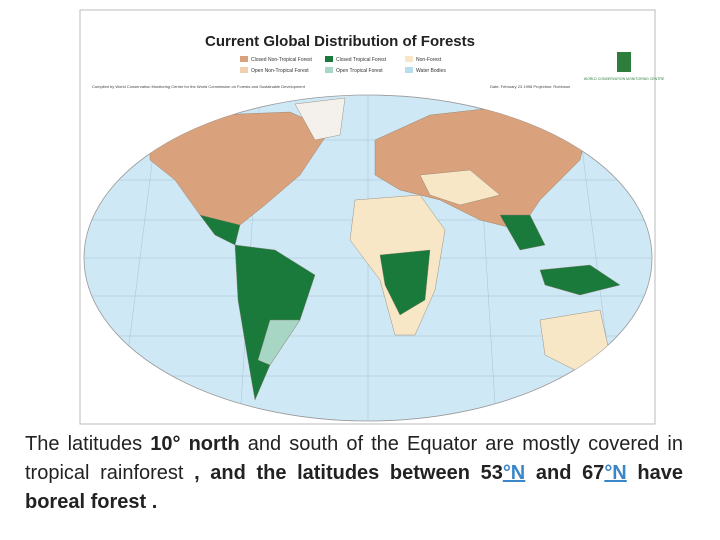 The image size is (720, 540). Describe the element at coordinates (340, 41) in the screenshot. I see `map-title: Current Global Distribution of Forests` at that location.